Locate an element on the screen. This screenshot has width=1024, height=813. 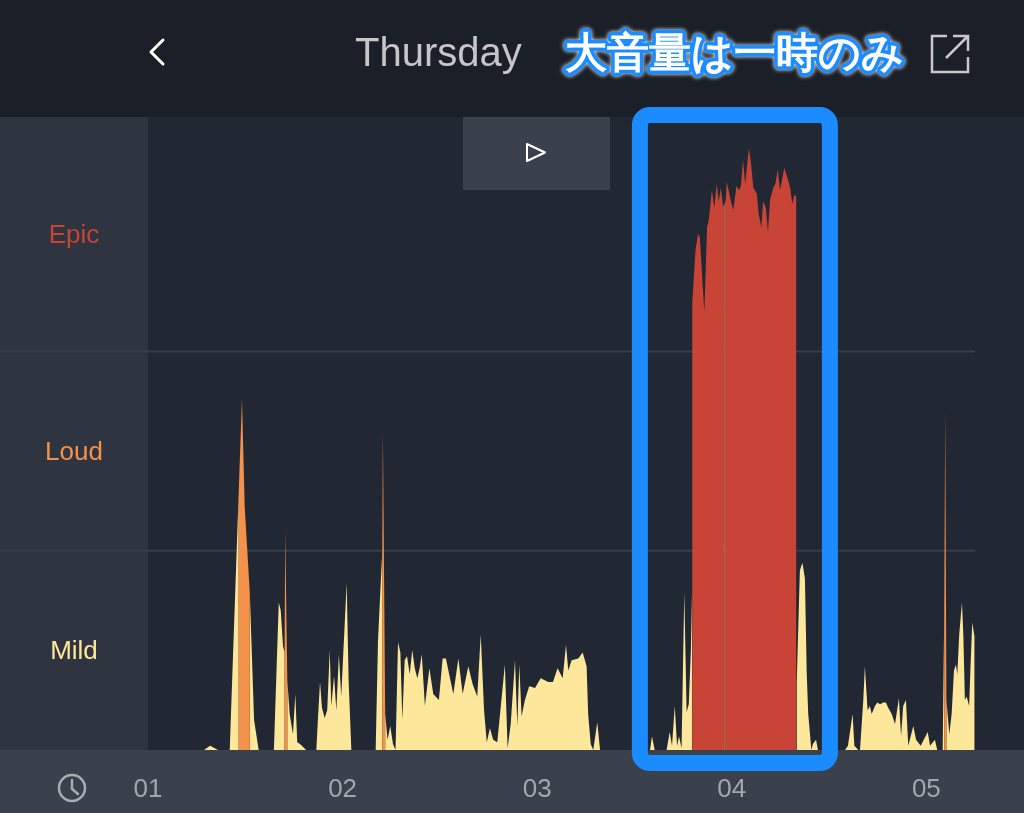
x-tick-label: 03 is located at coordinates (537, 788).